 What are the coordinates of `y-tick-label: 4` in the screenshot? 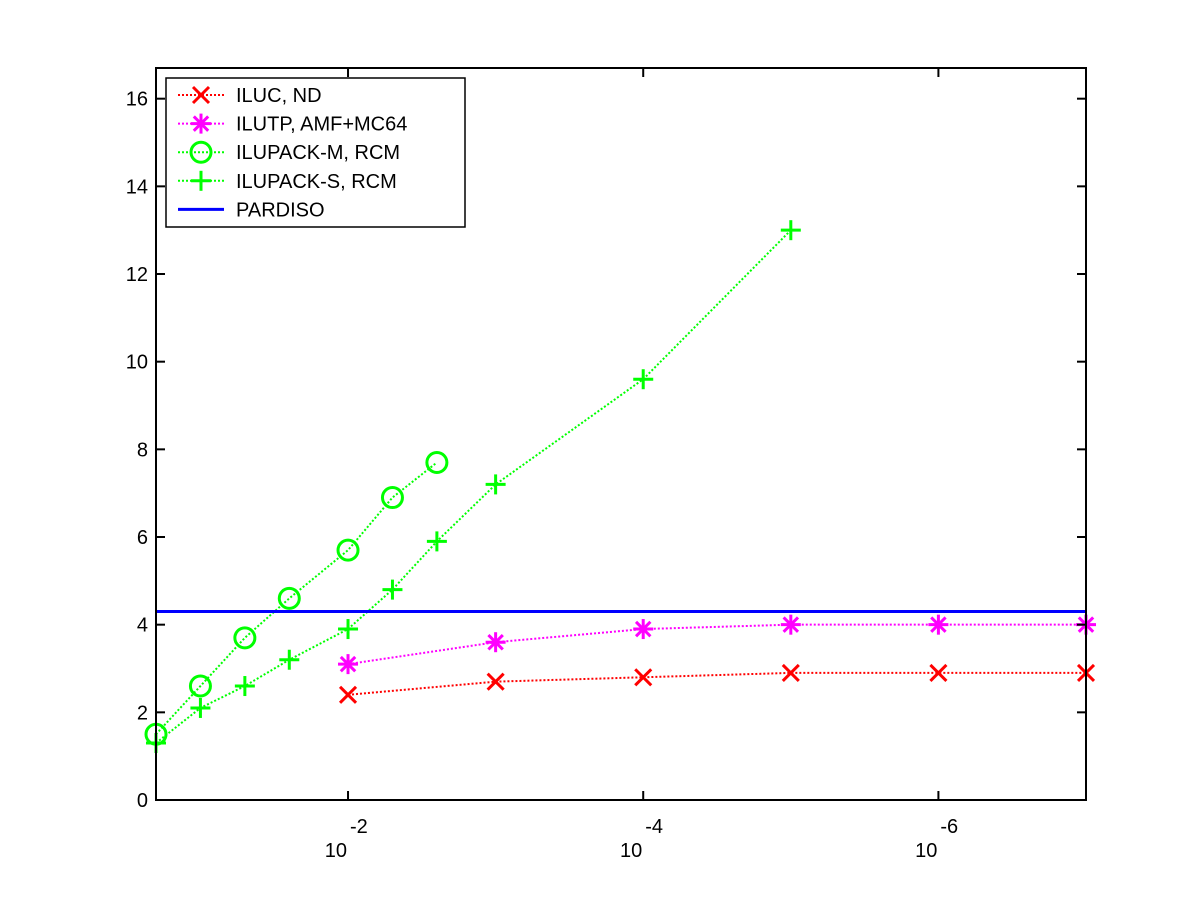 It's located at (142, 626).